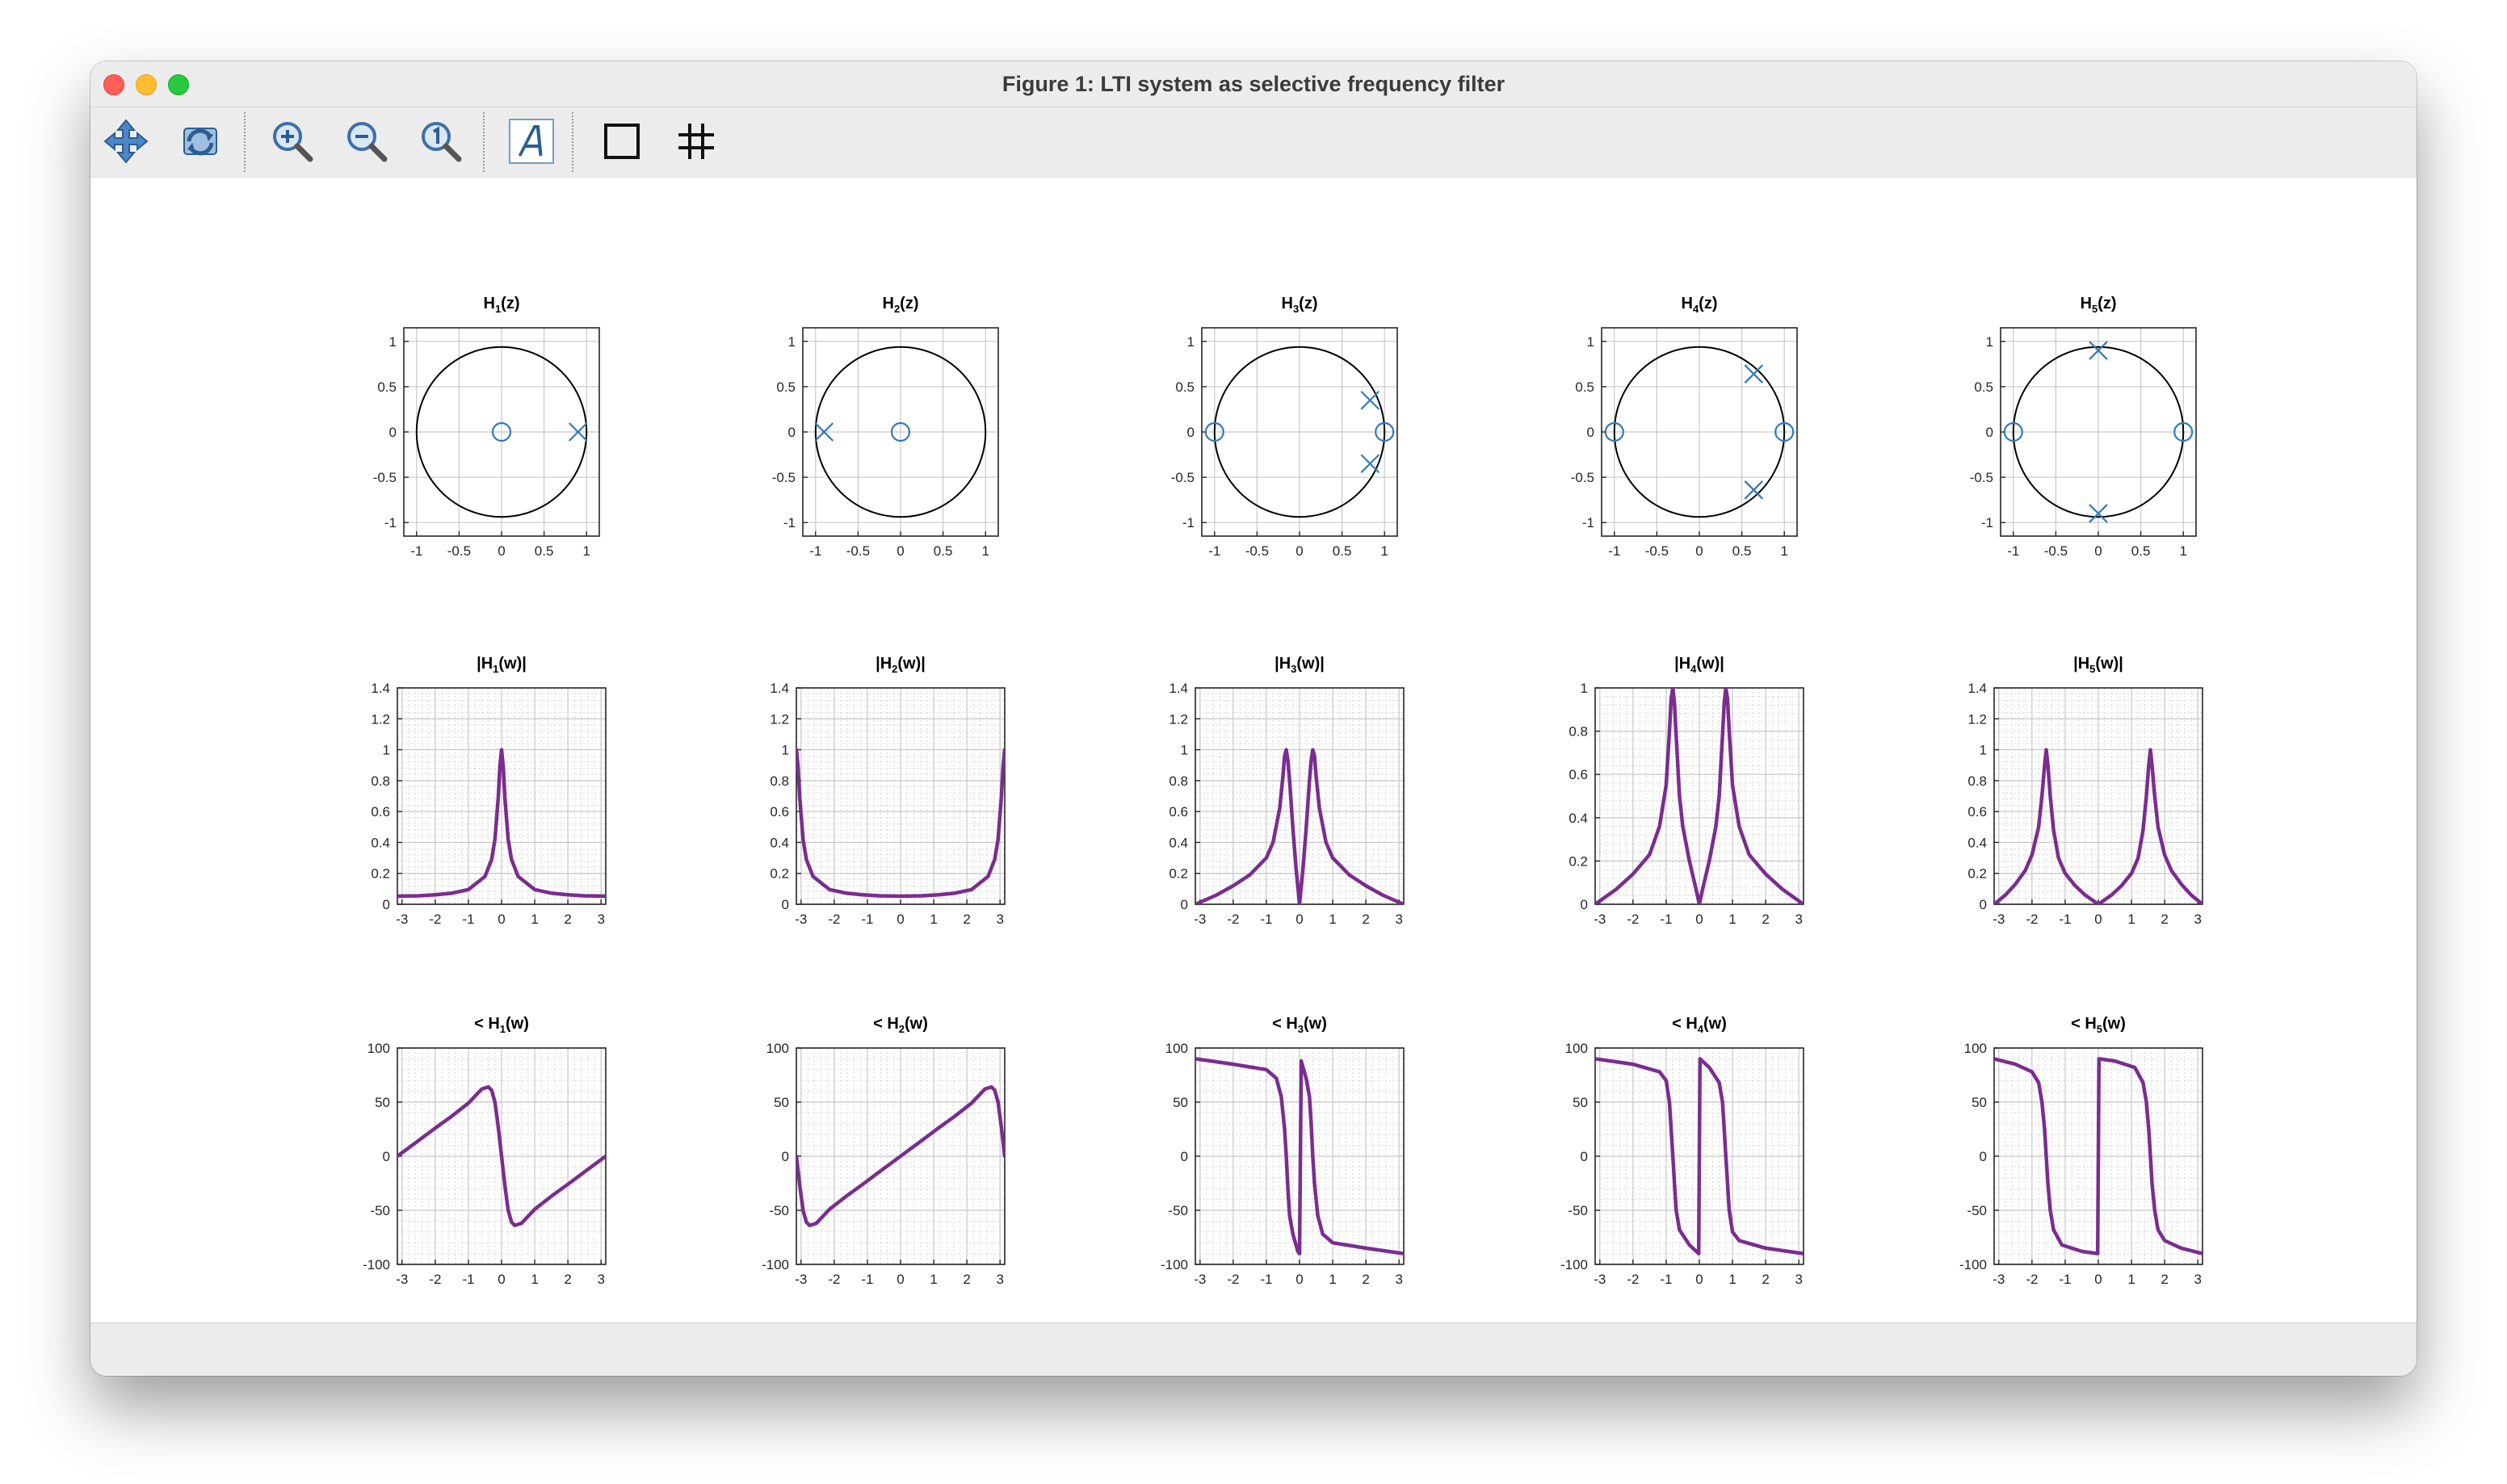  Describe the element at coordinates (380, 719) in the screenshot. I see `y-tick-label: 1.2` at that location.